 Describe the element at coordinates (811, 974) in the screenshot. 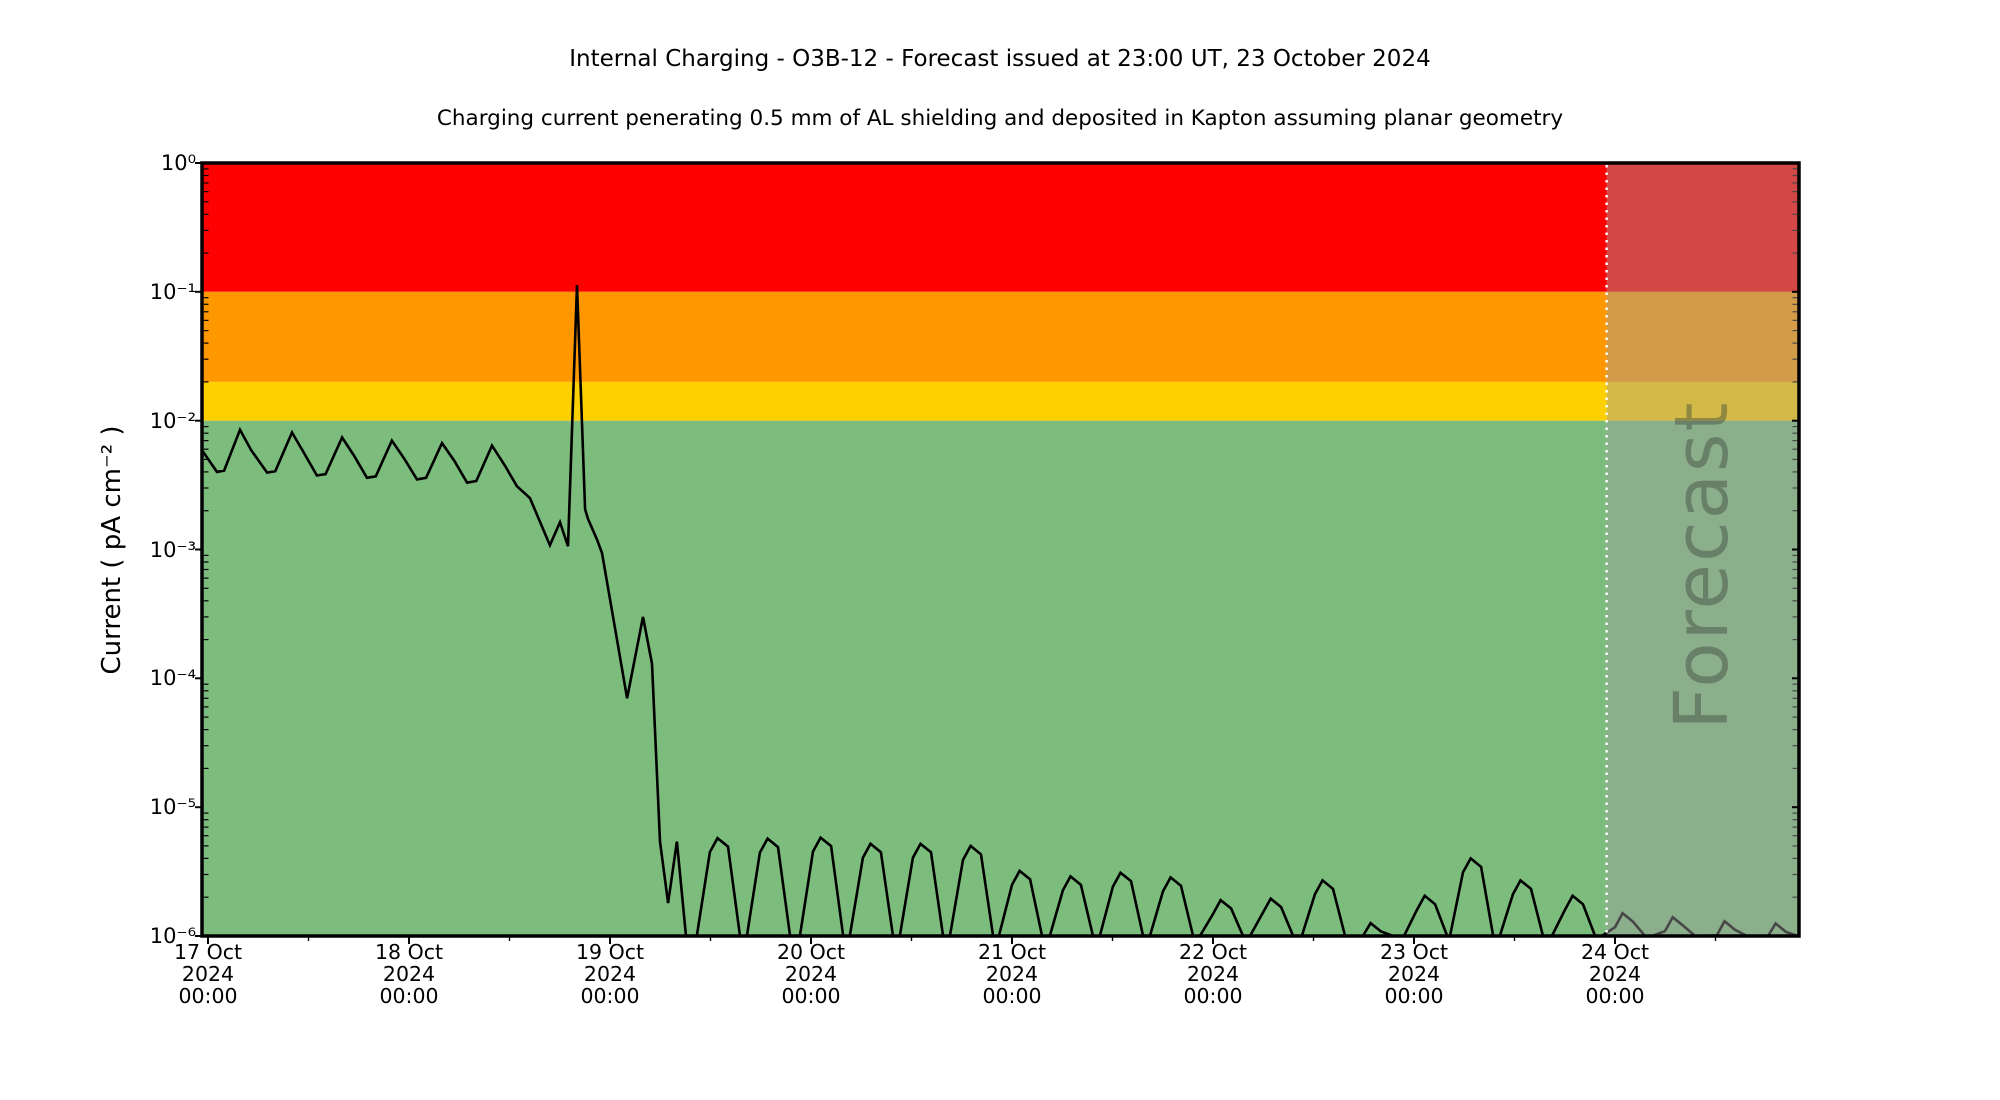

I see `x-tick-label: 20 Oct 2024 00:00` at that location.